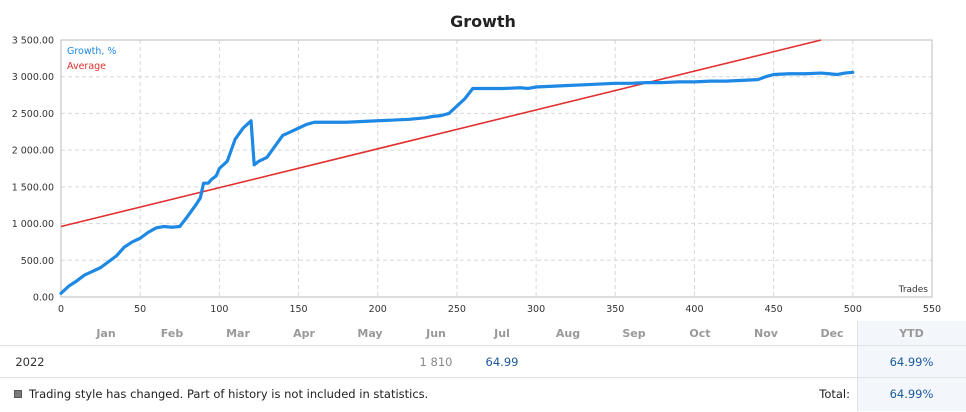 The image size is (966, 412). I want to click on ytd-header: YTD, so click(911, 333).